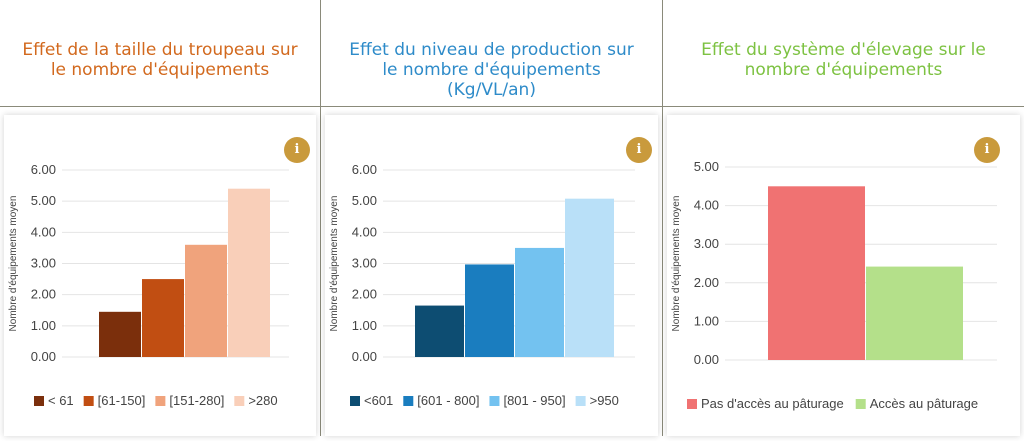 The width and height of the screenshot is (1024, 441). What do you see at coordinates (843, 50) in the screenshot?
I see `panel-title-line: Effet du système d'élevage sur le` at bounding box center [843, 50].